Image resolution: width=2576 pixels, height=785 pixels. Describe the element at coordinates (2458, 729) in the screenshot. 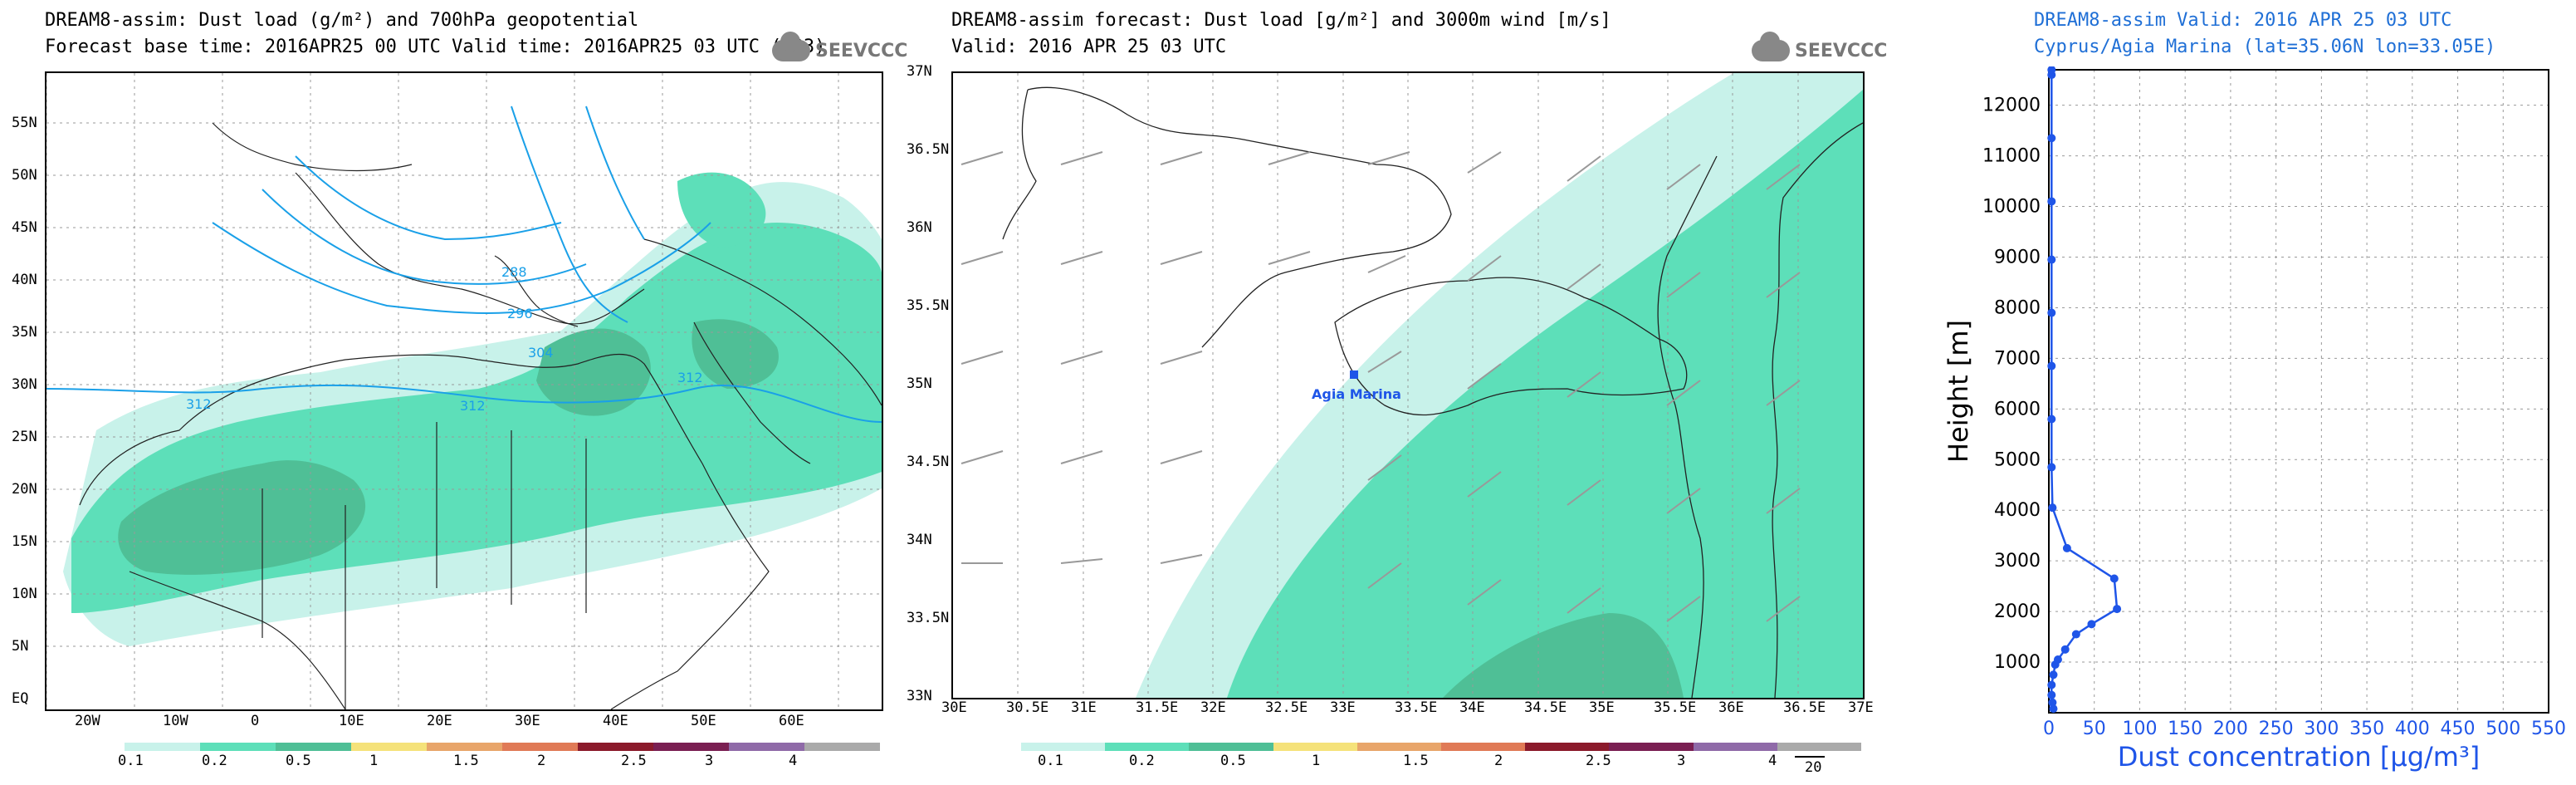

I see `x-tick-label: 450` at that location.